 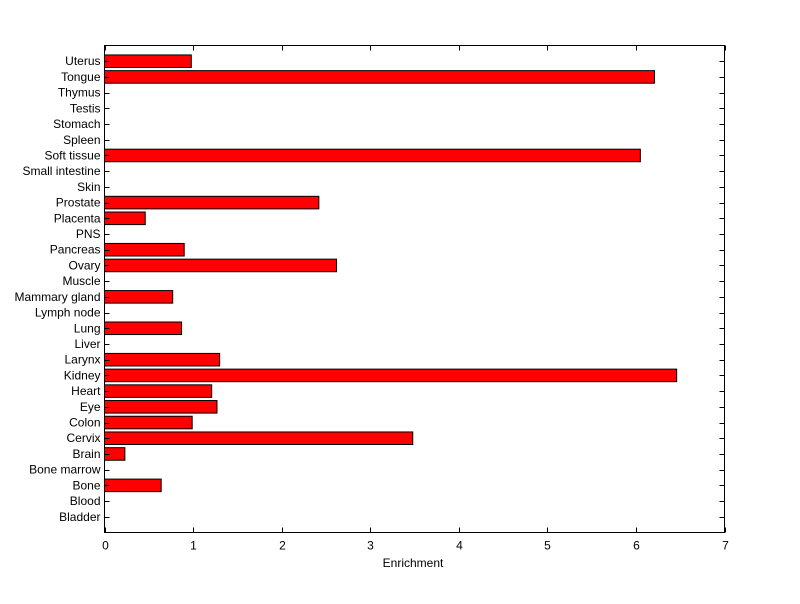 I want to click on y-tick-label: Brain, so click(x=86, y=454).